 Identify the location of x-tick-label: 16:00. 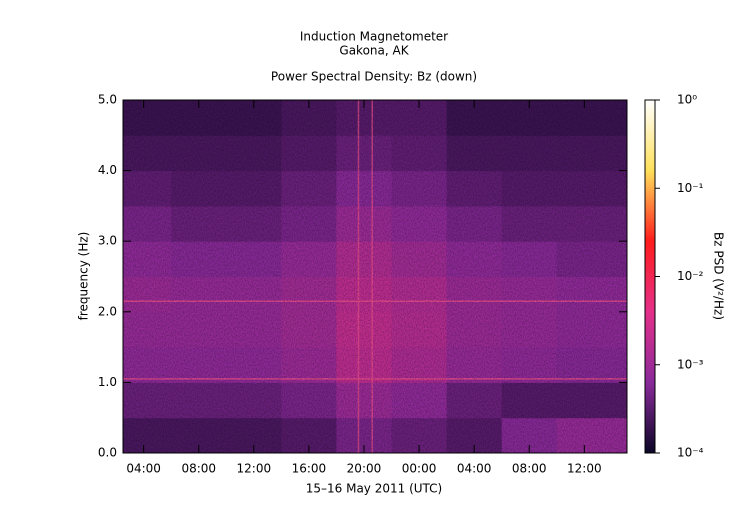
(309, 469).